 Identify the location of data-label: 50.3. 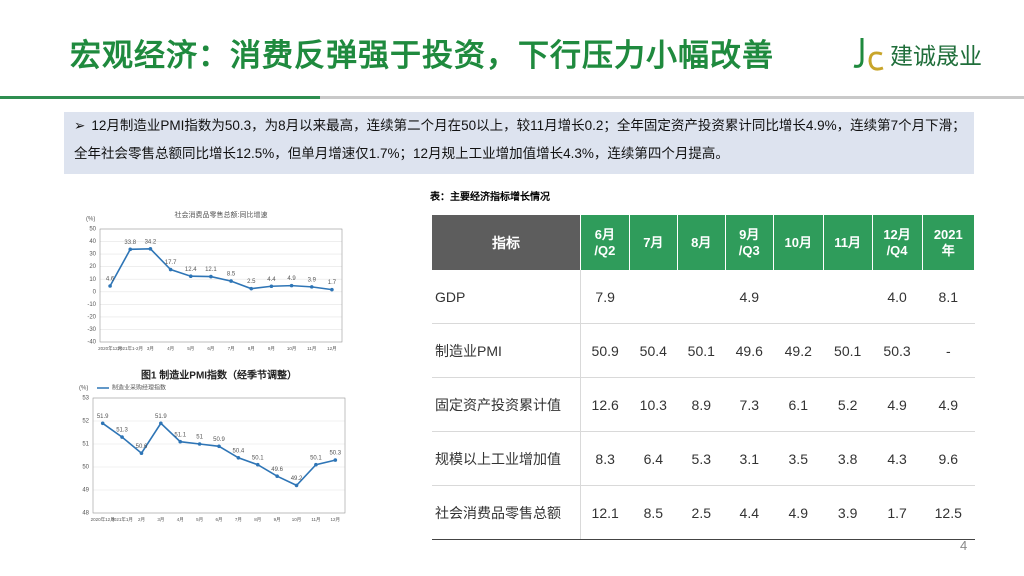
(335, 454).